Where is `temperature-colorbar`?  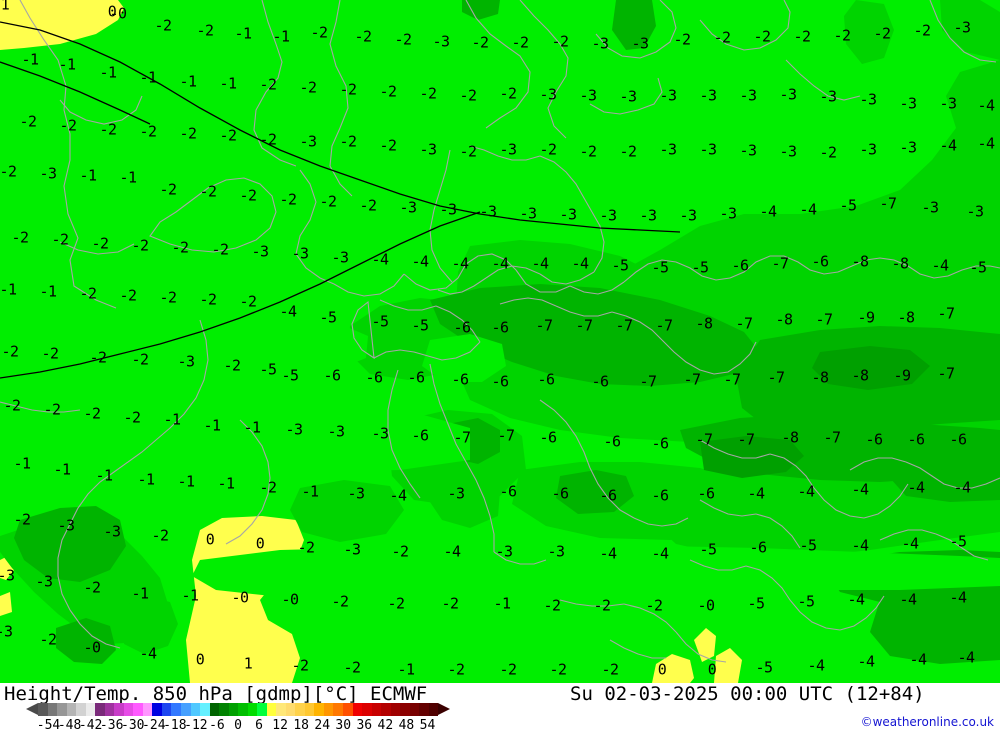
temperature-colorbar is located at coordinates (238, 709).